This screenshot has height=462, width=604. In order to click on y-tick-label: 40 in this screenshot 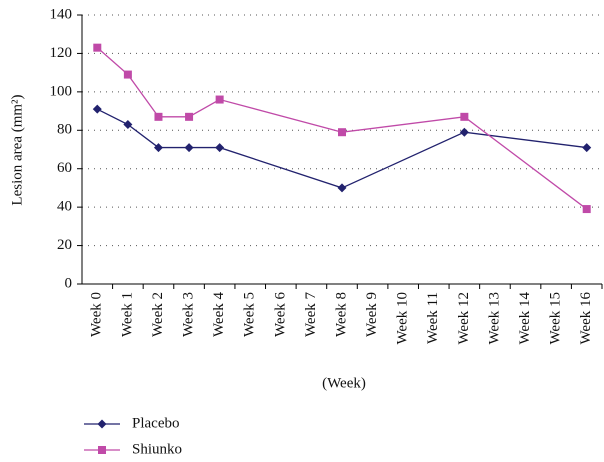, I will do `click(64, 207)`.